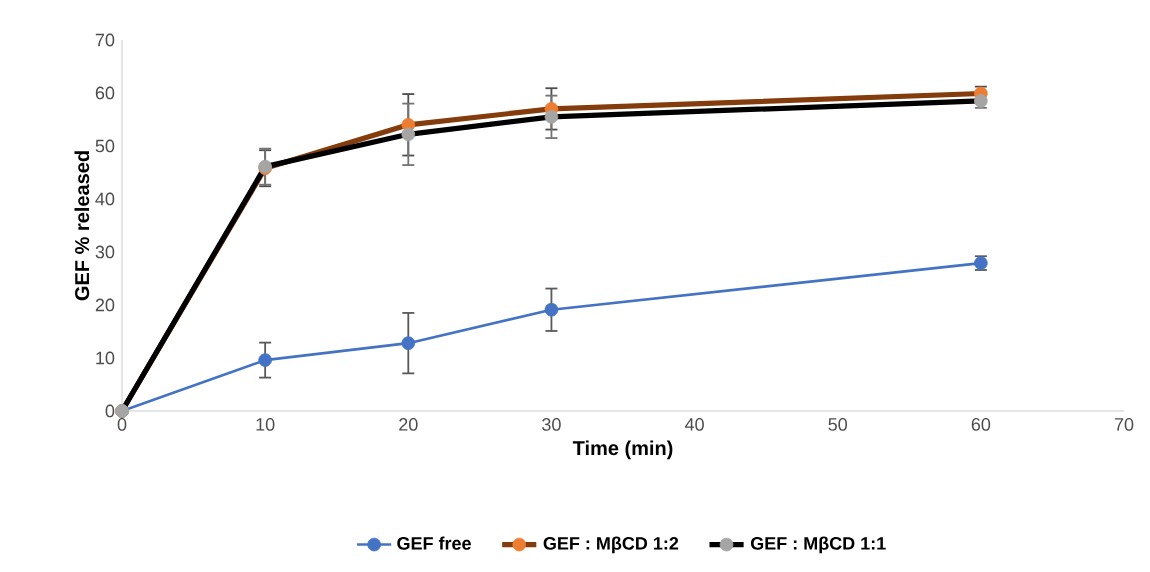 This screenshot has height=572, width=1150. I want to click on x-tick-label: 70, so click(1124, 424).